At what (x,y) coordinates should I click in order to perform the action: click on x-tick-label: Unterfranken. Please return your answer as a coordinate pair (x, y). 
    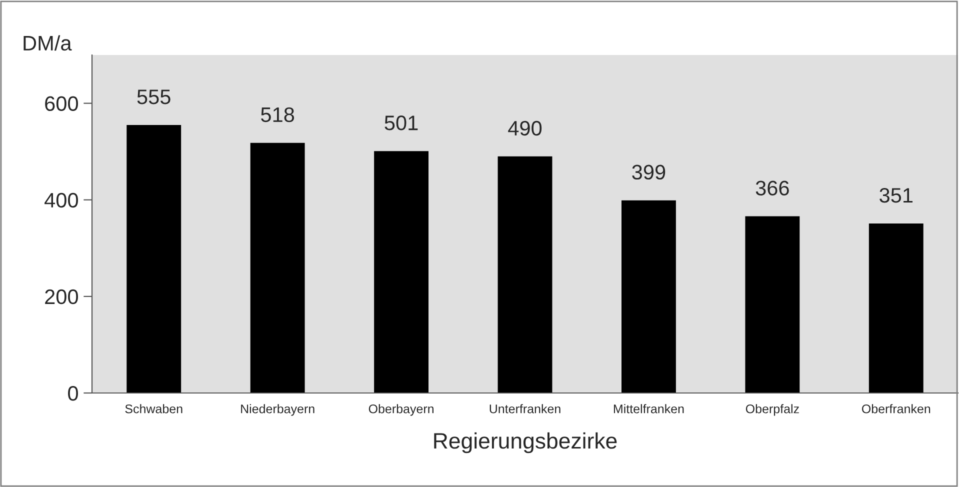
    Looking at the image, I should click on (525, 409).